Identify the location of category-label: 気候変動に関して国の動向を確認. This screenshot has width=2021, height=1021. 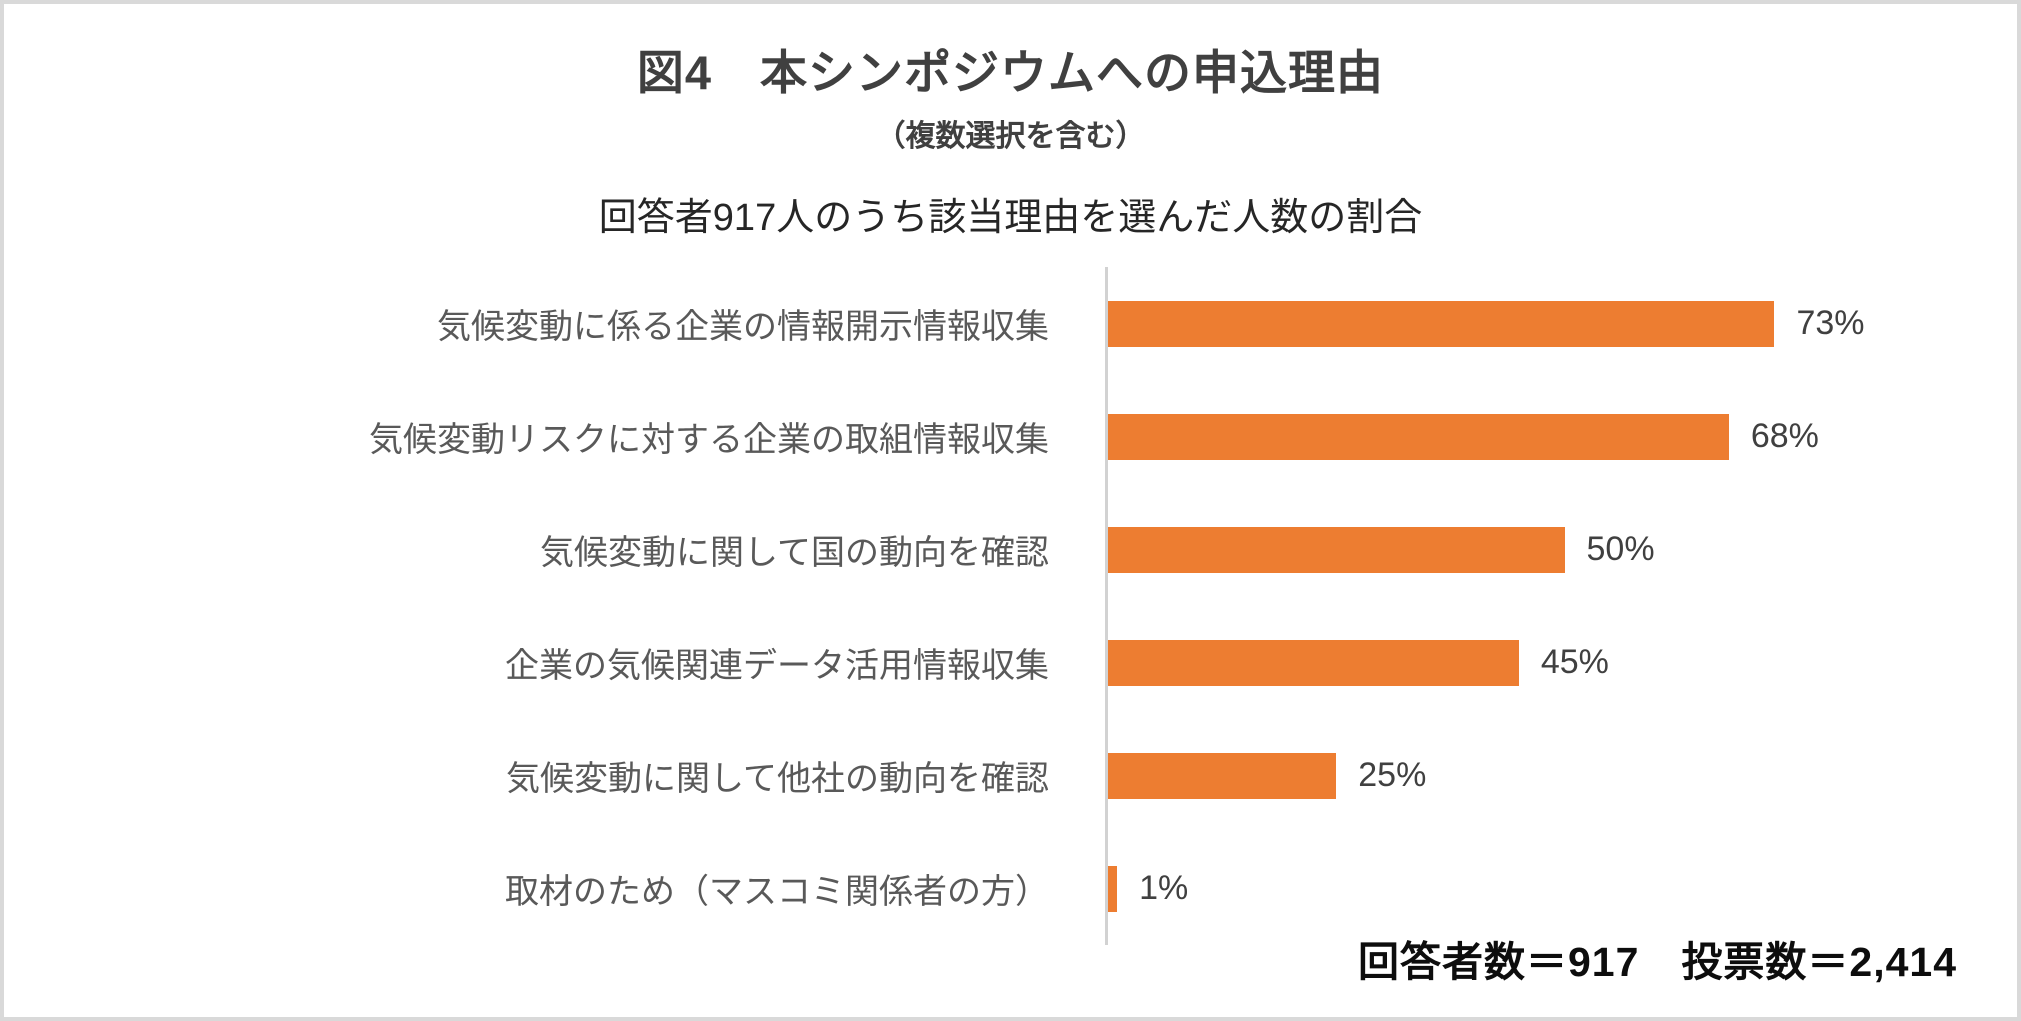
(794, 553).